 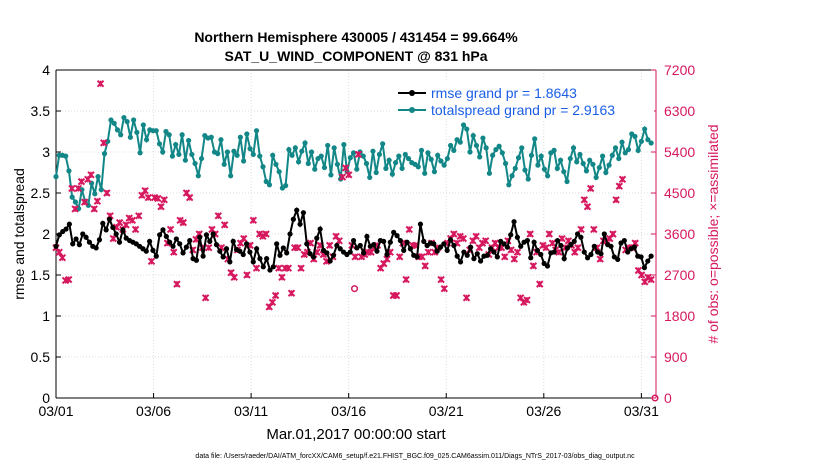 What do you see at coordinates (41, 275) in the screenshot?
I see `y-tick-label: 1.5` at bounding box center [41, 275].